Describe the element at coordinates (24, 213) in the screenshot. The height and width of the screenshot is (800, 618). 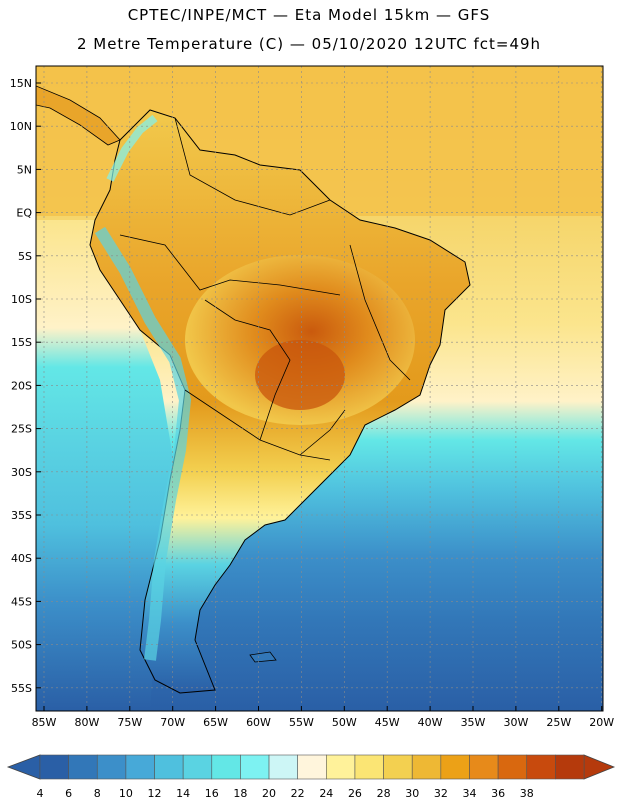
I see `lat-label: EQ` at that location.